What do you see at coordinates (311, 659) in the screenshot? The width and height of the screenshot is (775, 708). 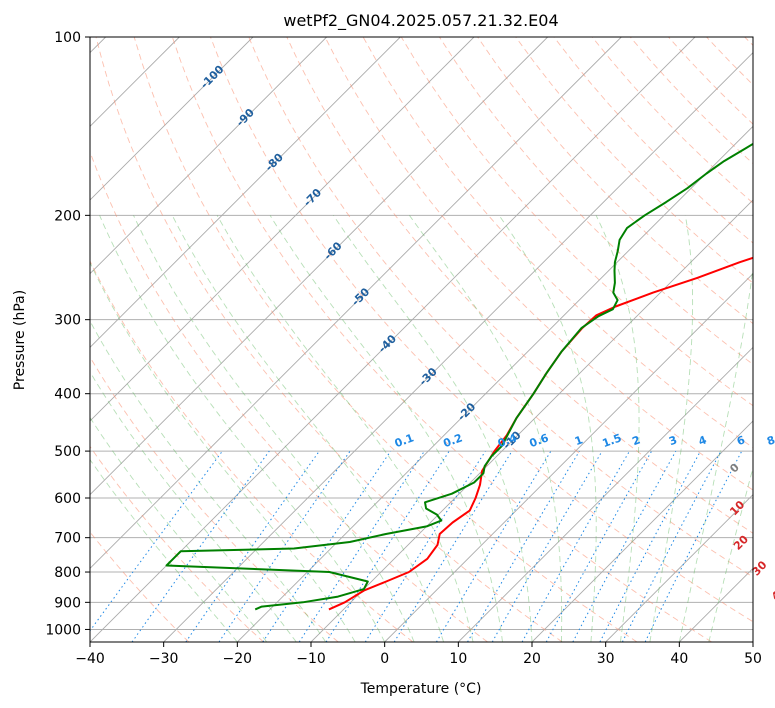 I see `x-tick-label: −10` at bounding box center [311, 659].